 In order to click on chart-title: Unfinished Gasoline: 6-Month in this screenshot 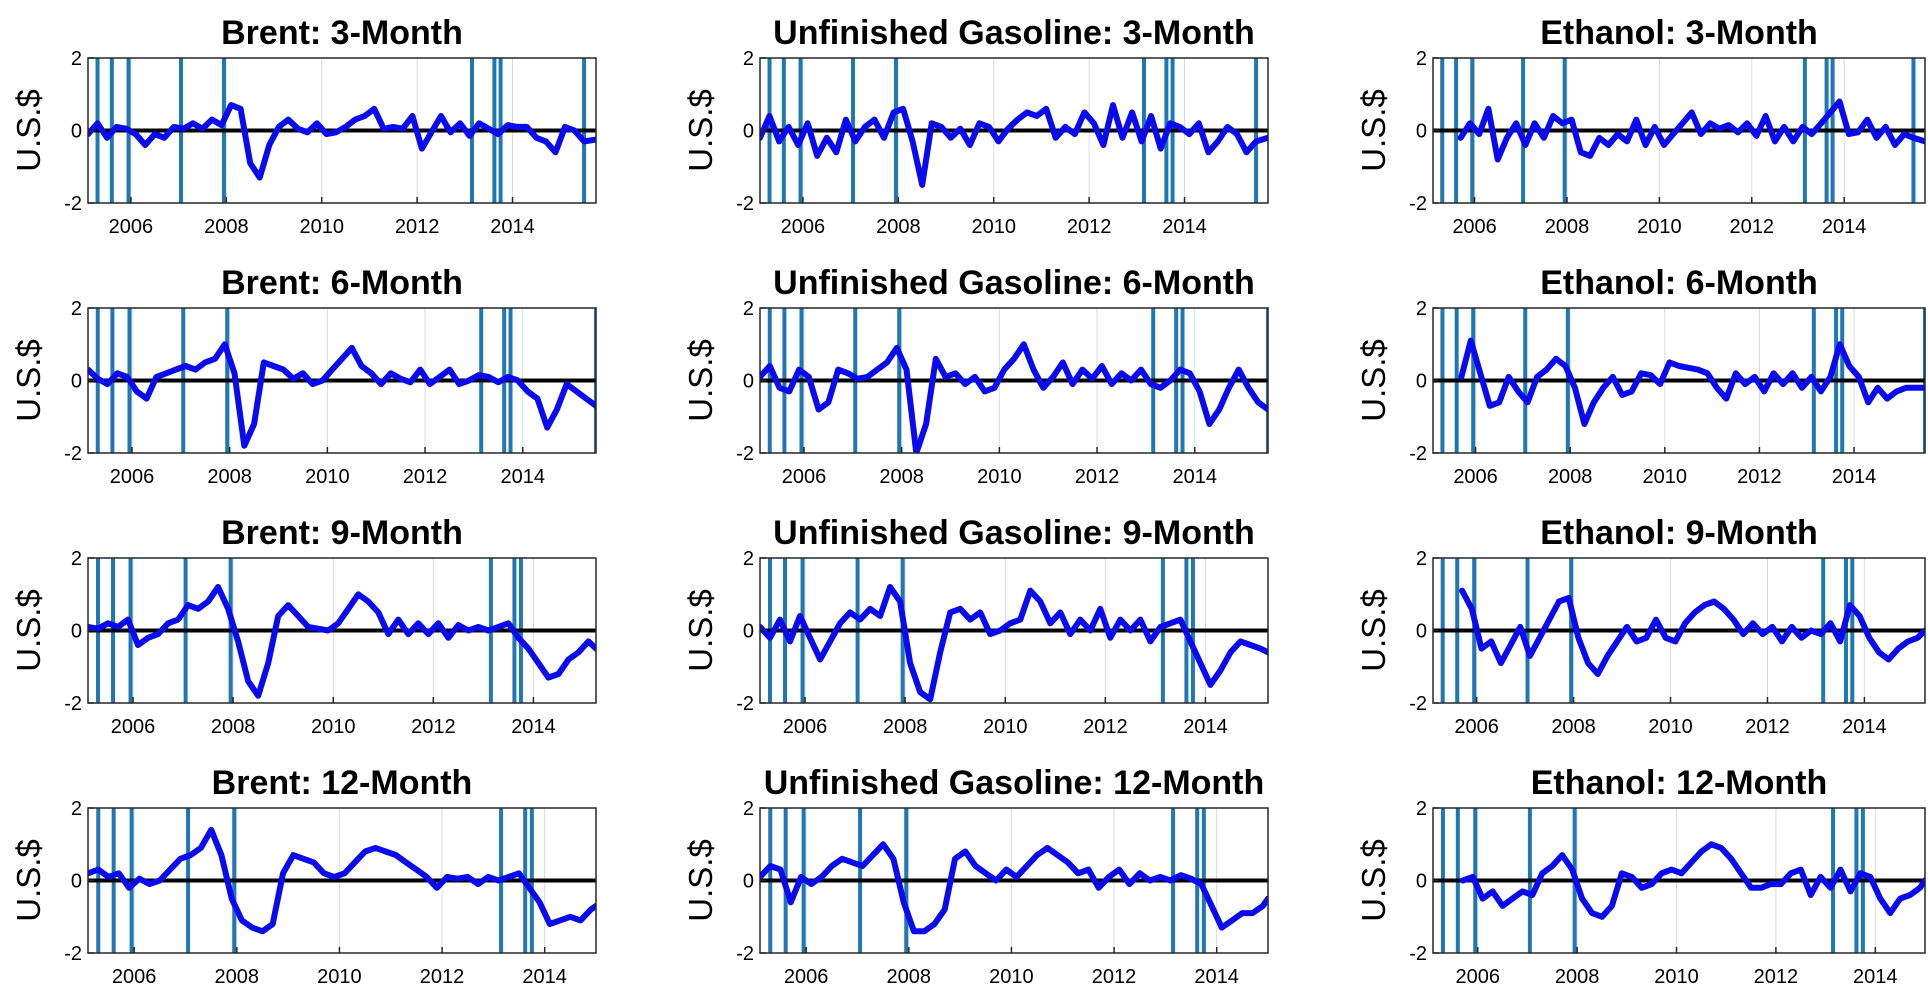, I will do `click(1014, 283)`.